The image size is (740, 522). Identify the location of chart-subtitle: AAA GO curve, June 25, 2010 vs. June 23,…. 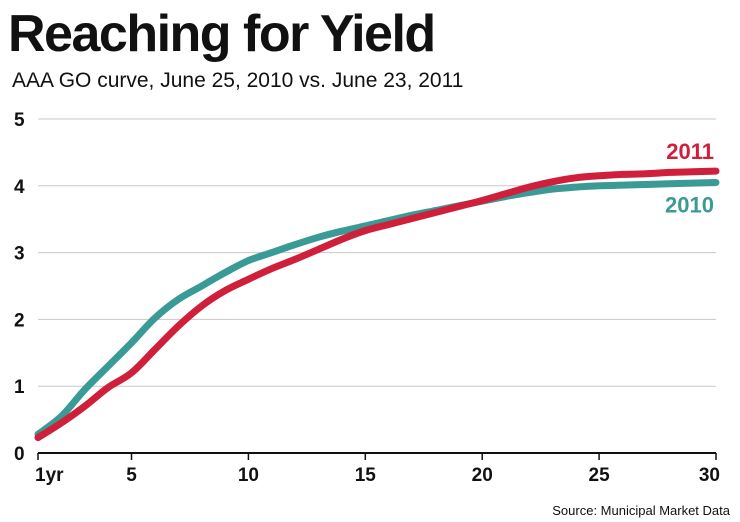
(238, 80).